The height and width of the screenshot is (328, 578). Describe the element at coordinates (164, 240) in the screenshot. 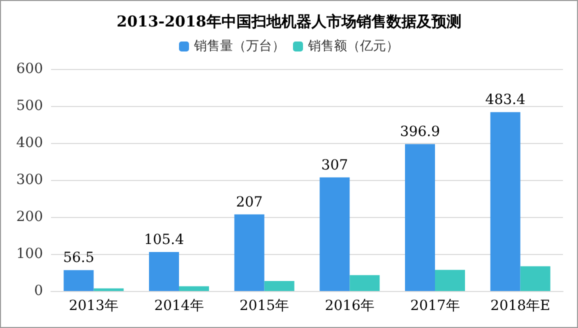

I see `data-label: 105.4` at that location.